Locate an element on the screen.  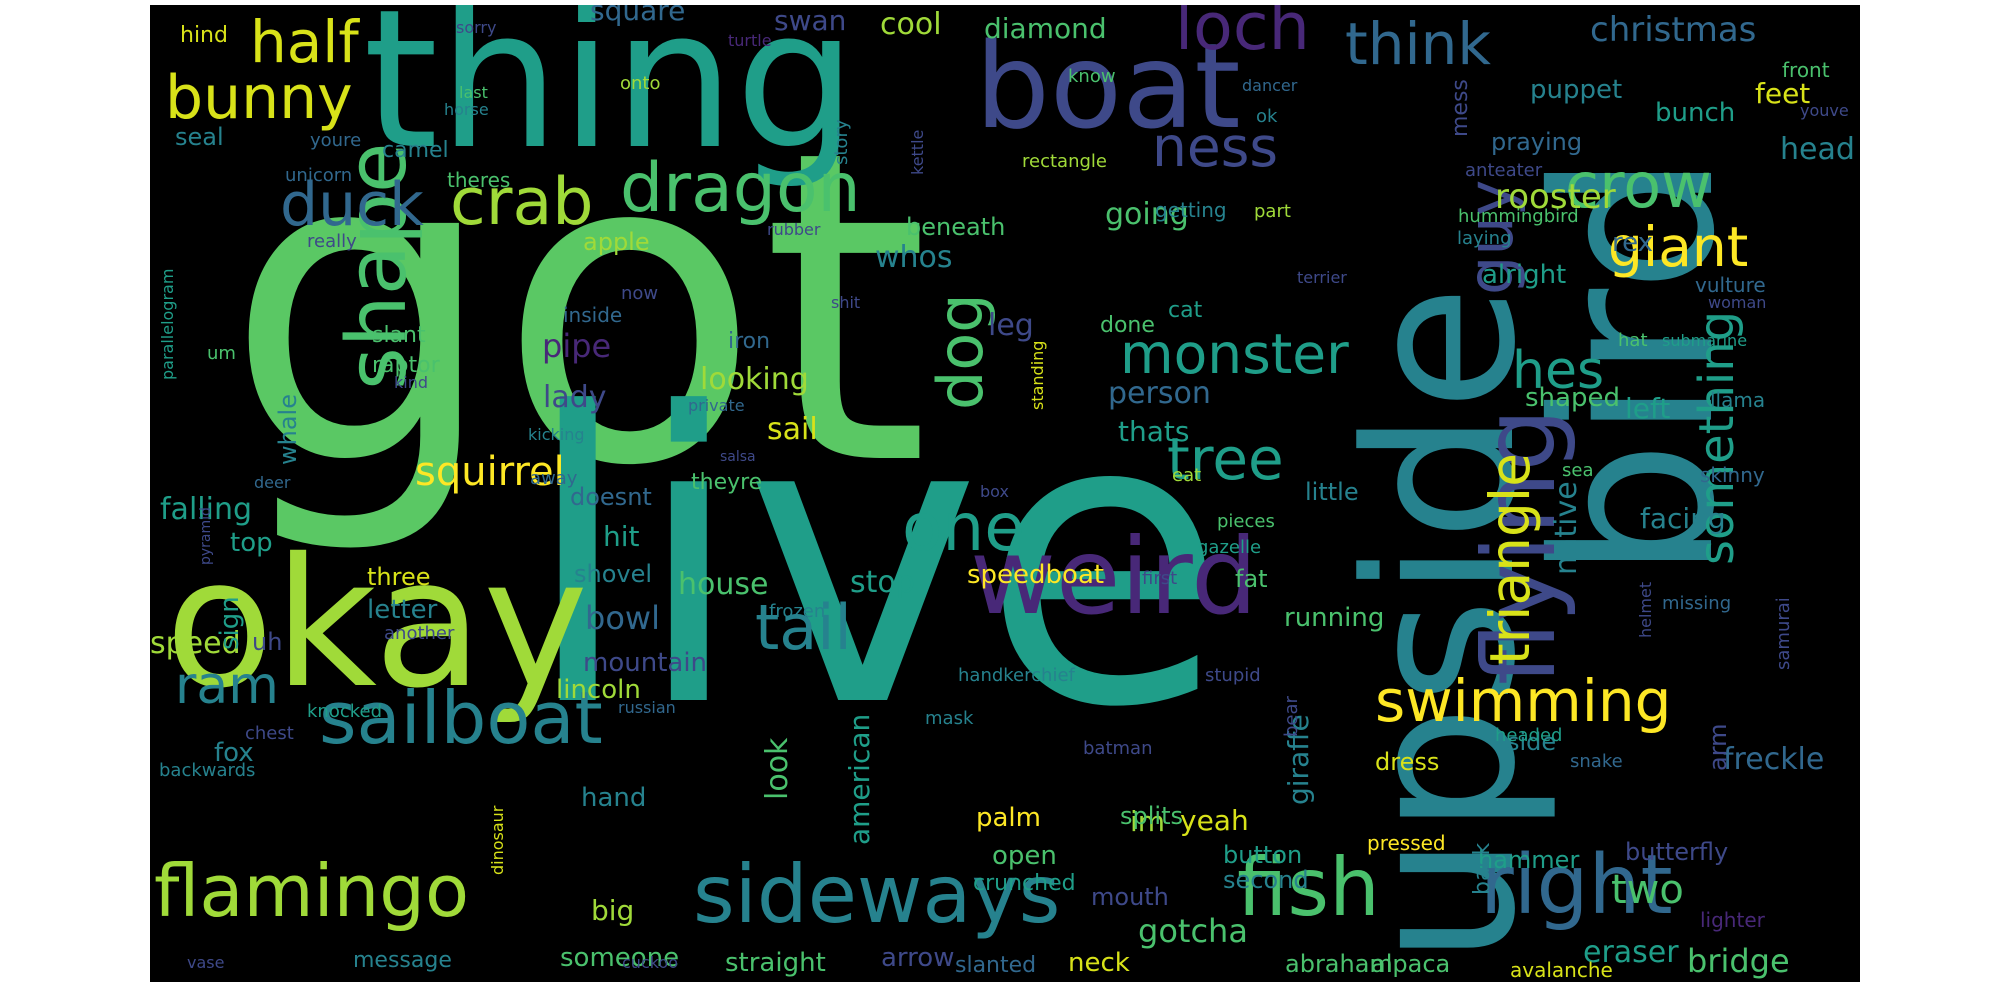
word-praying: praying is located at coordinates (1537, 142).